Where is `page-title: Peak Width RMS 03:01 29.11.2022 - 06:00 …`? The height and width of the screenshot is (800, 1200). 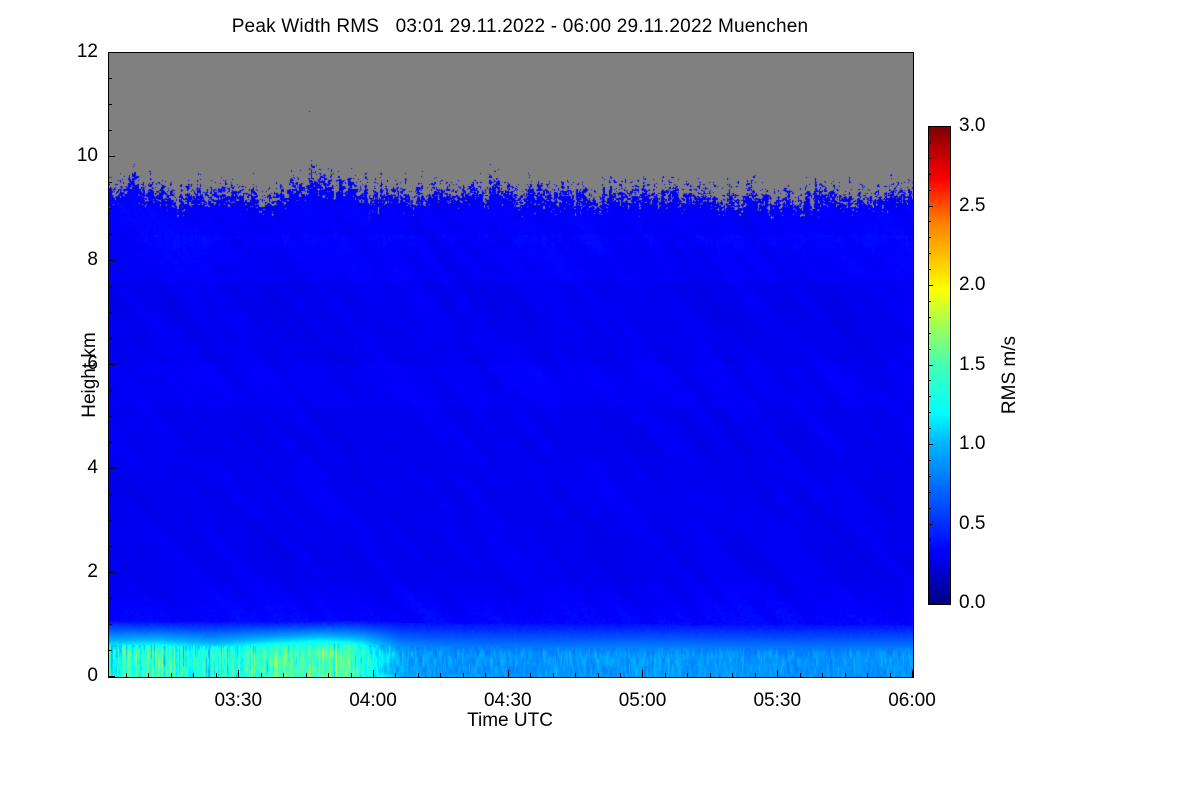
page-title: Peak Width RMS 03:01 29.11.2022 - 06:00 … is located at coordinates (520, 26).